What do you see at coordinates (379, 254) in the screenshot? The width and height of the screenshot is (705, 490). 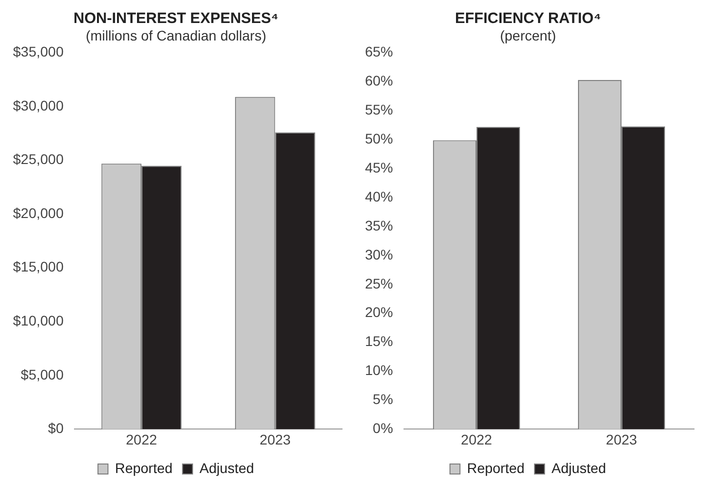 I see `y-tick-label: 30%` at bounding box center [379, 254].